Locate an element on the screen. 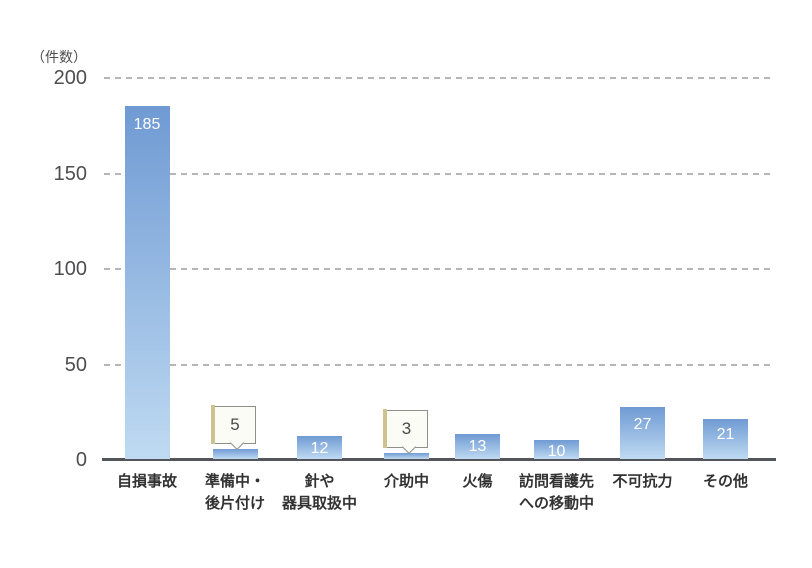 Image resolution: width=812 pixels, height=568 pixels. category-label-line: 針や is located at coordinates (319, 481).